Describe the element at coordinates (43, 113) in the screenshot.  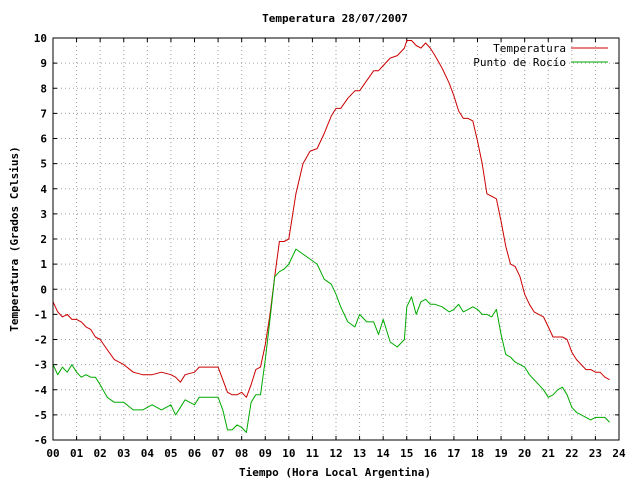
I see `y-tick-label: 7` at that location.